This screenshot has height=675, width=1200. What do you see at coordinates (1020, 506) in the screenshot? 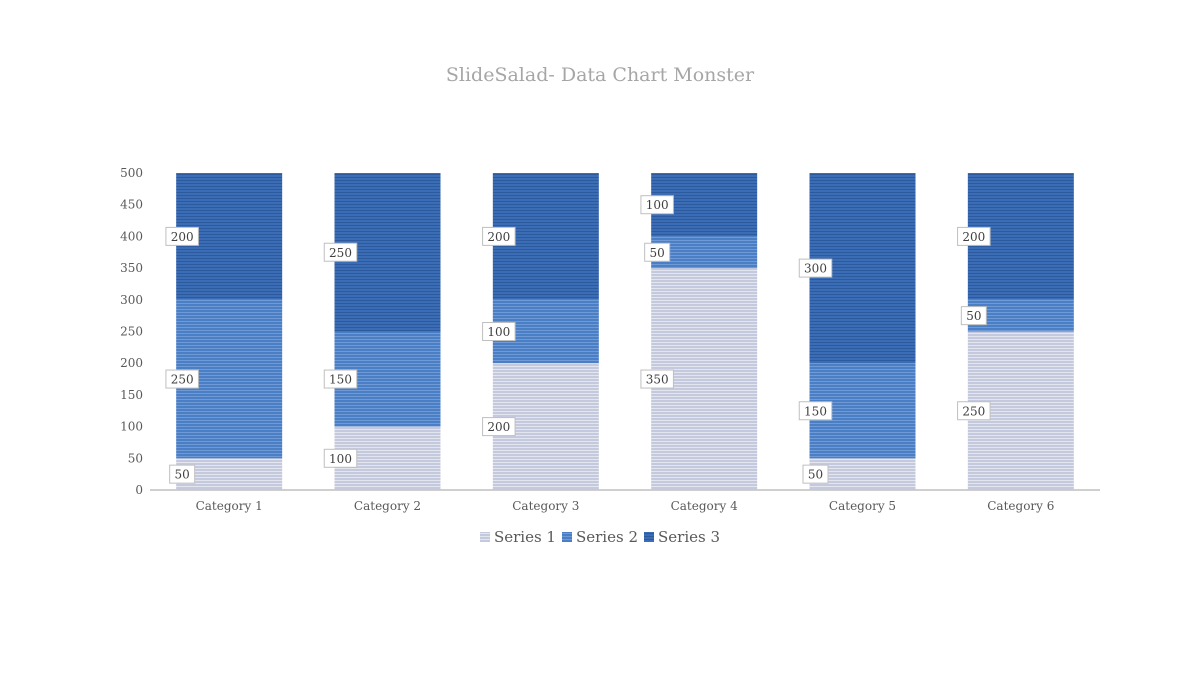
I see `x-tick-label: Category 6` at bounding box center [1020, 506].